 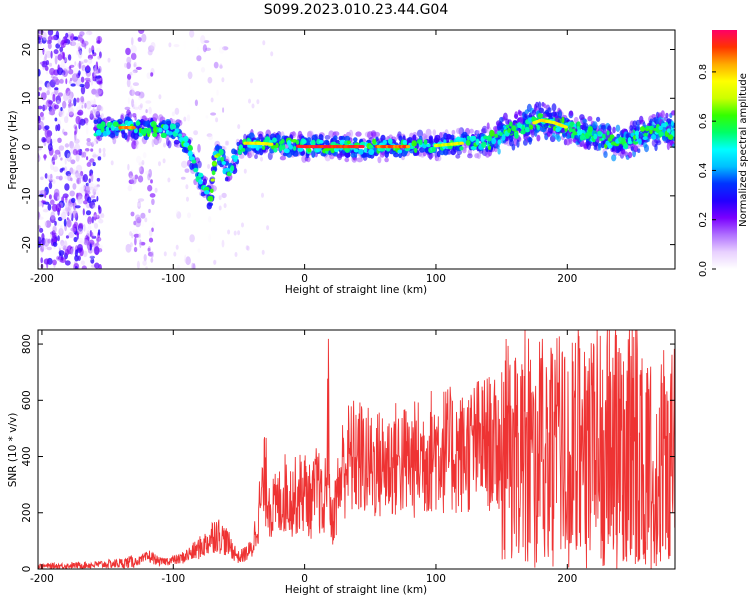 I want to click on y-tick-label: 200, so click(x=27, y=513).